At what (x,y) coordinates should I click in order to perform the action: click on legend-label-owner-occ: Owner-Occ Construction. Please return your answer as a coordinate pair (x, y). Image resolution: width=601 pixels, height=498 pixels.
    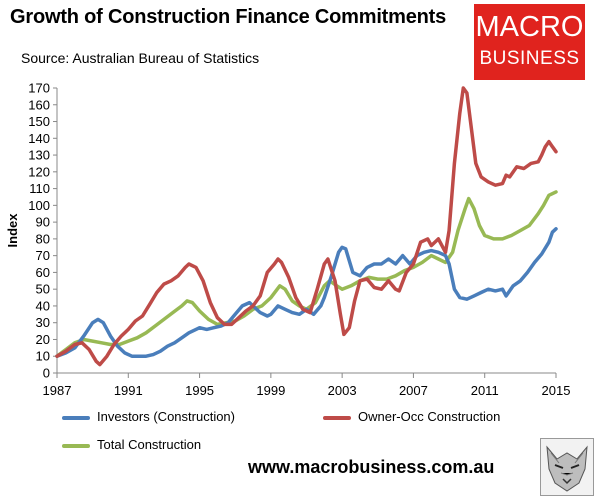
    Looking at the image, I should click on (429, 416).